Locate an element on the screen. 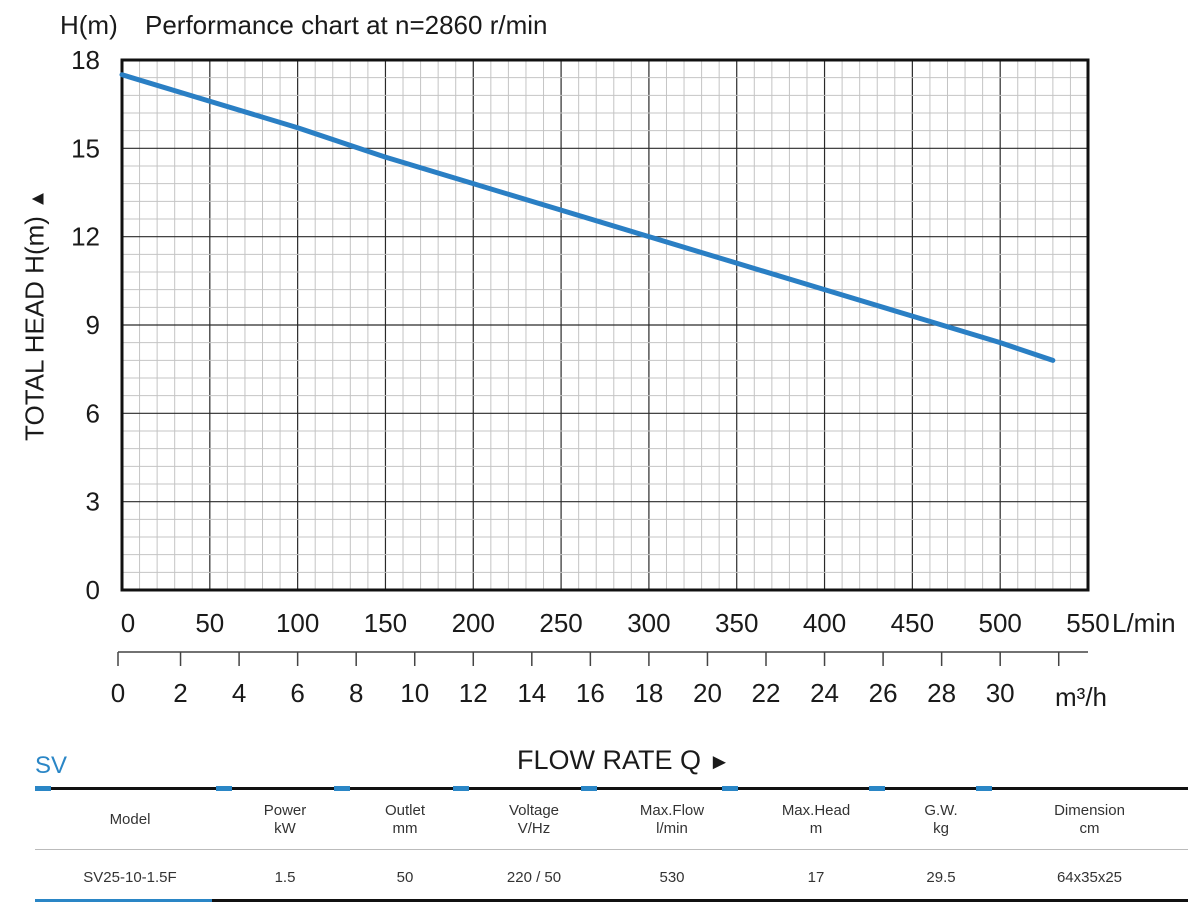 This screenshot has height=911, width=1200. y-tick-label: 18 is located at coordinates (85, 60).